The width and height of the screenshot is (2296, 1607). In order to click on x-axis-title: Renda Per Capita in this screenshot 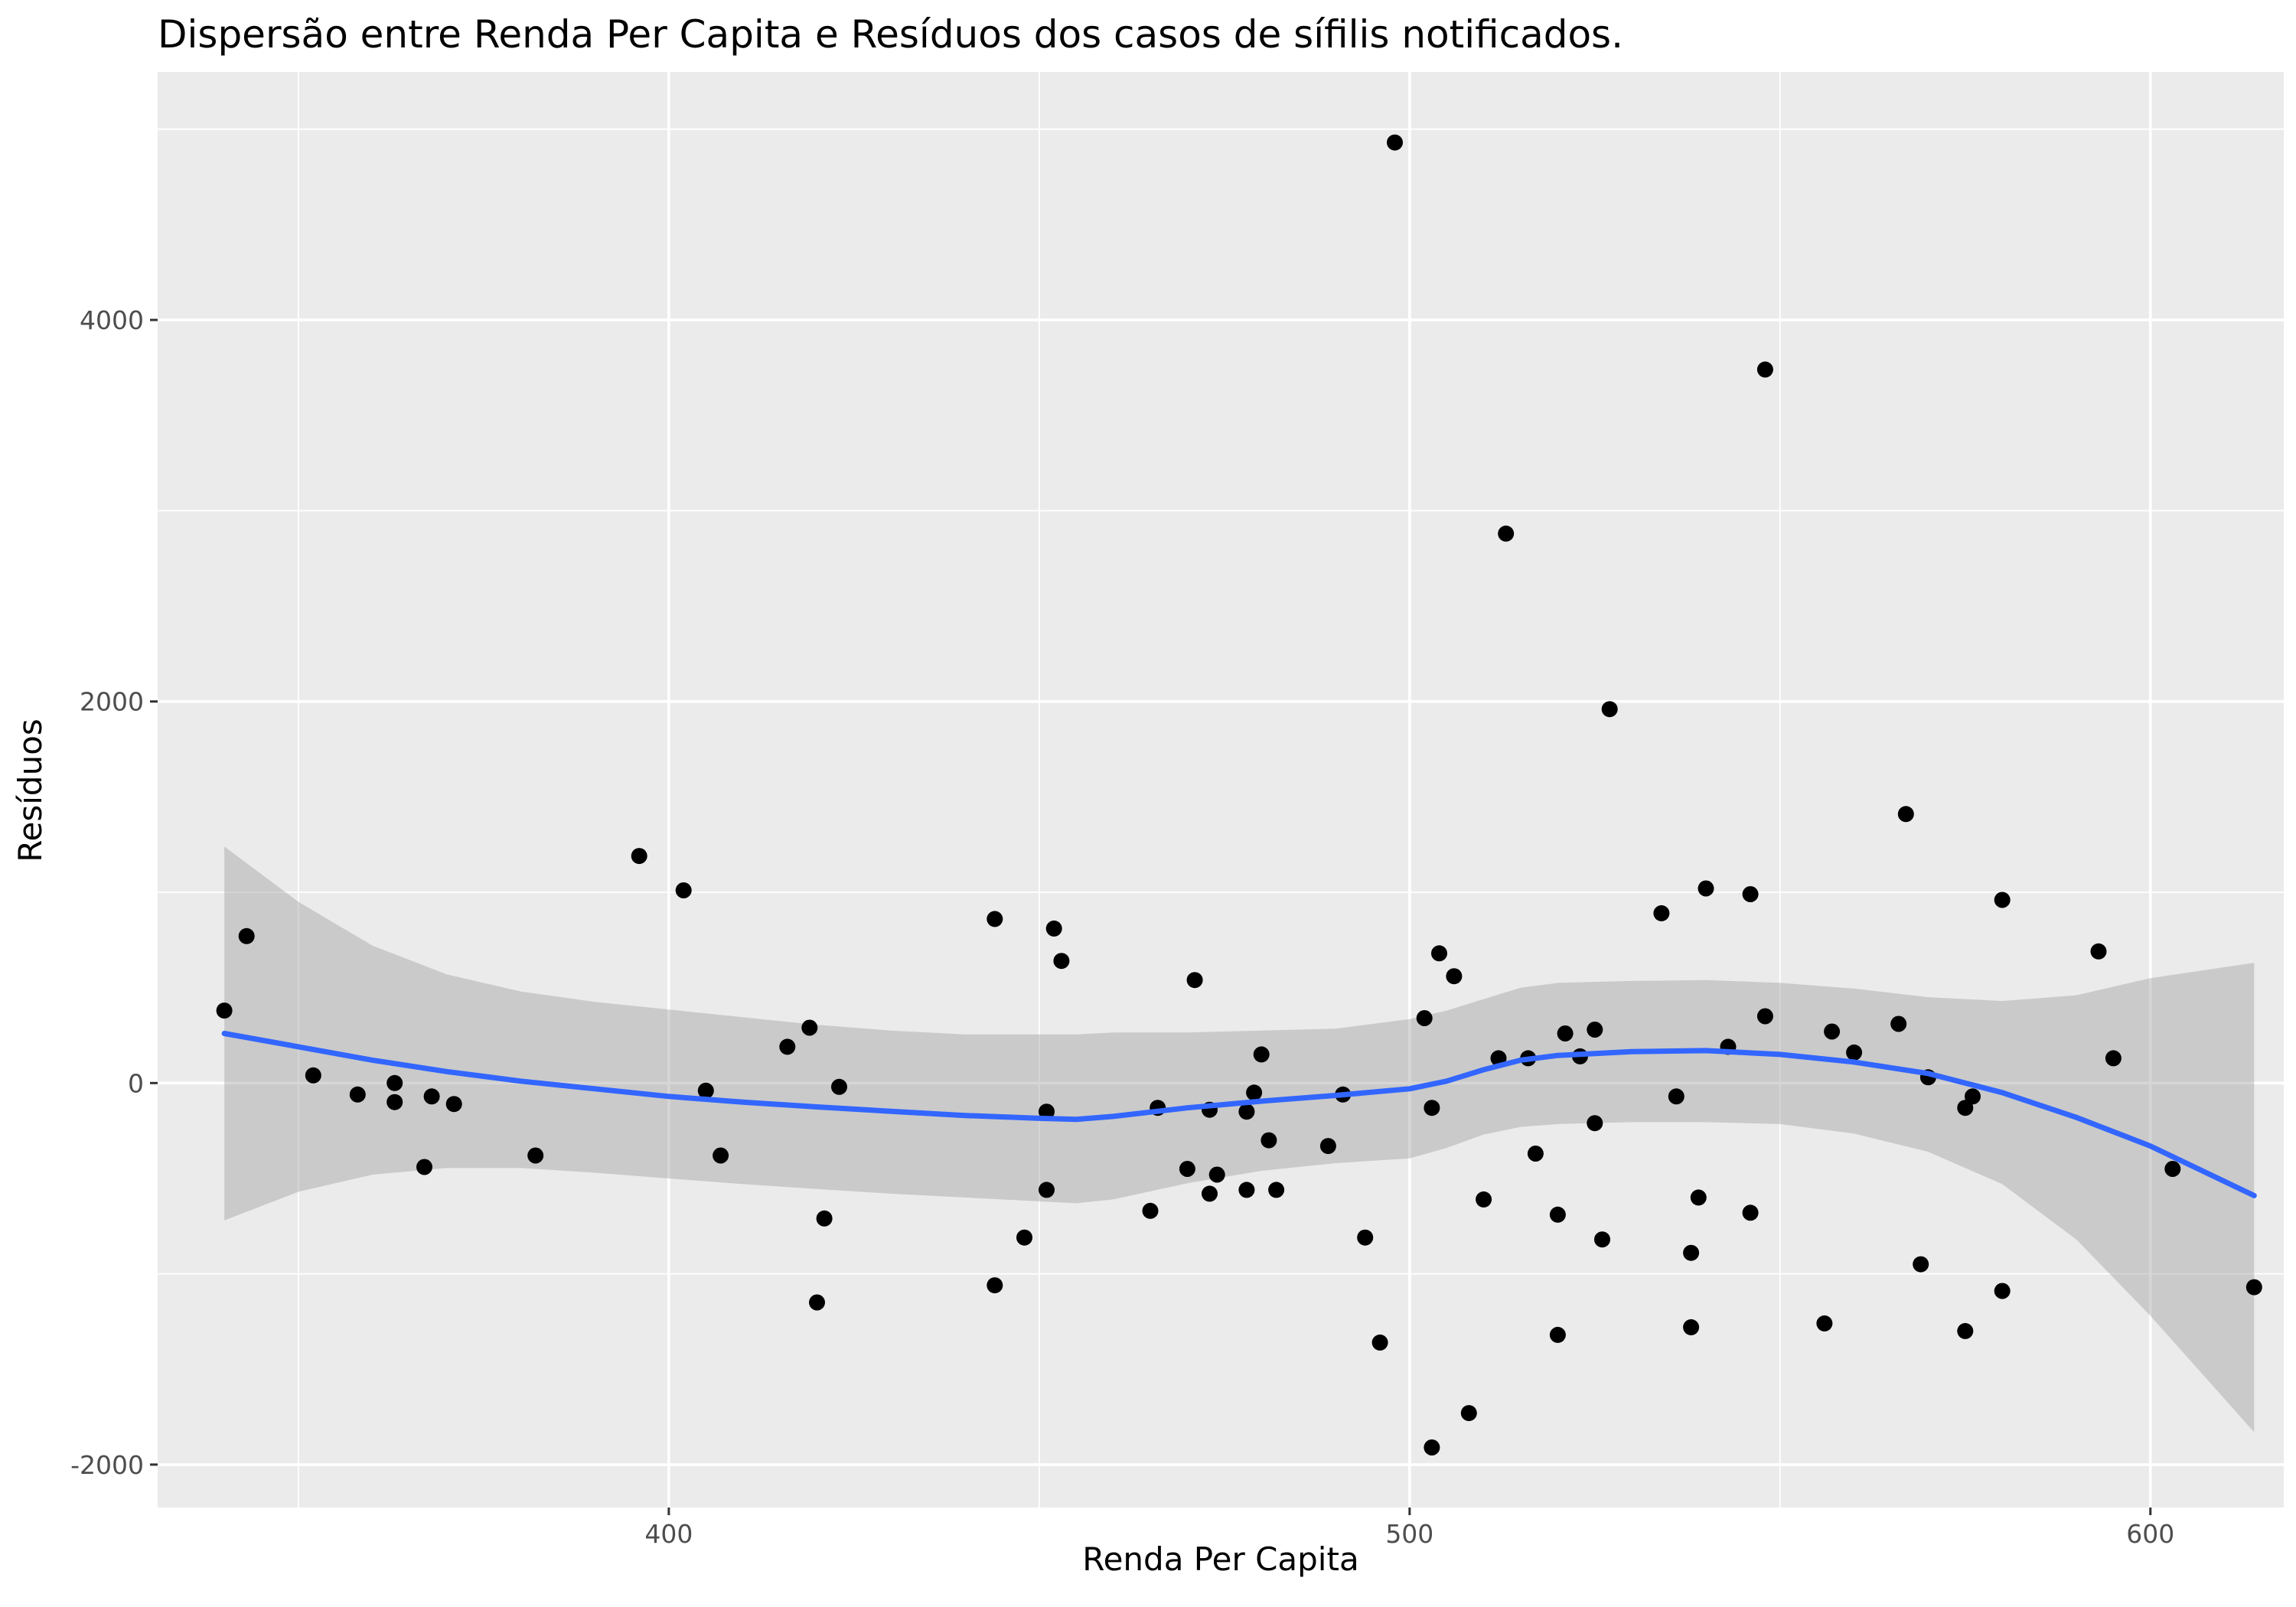, I will do `click(1220, 1559)`.